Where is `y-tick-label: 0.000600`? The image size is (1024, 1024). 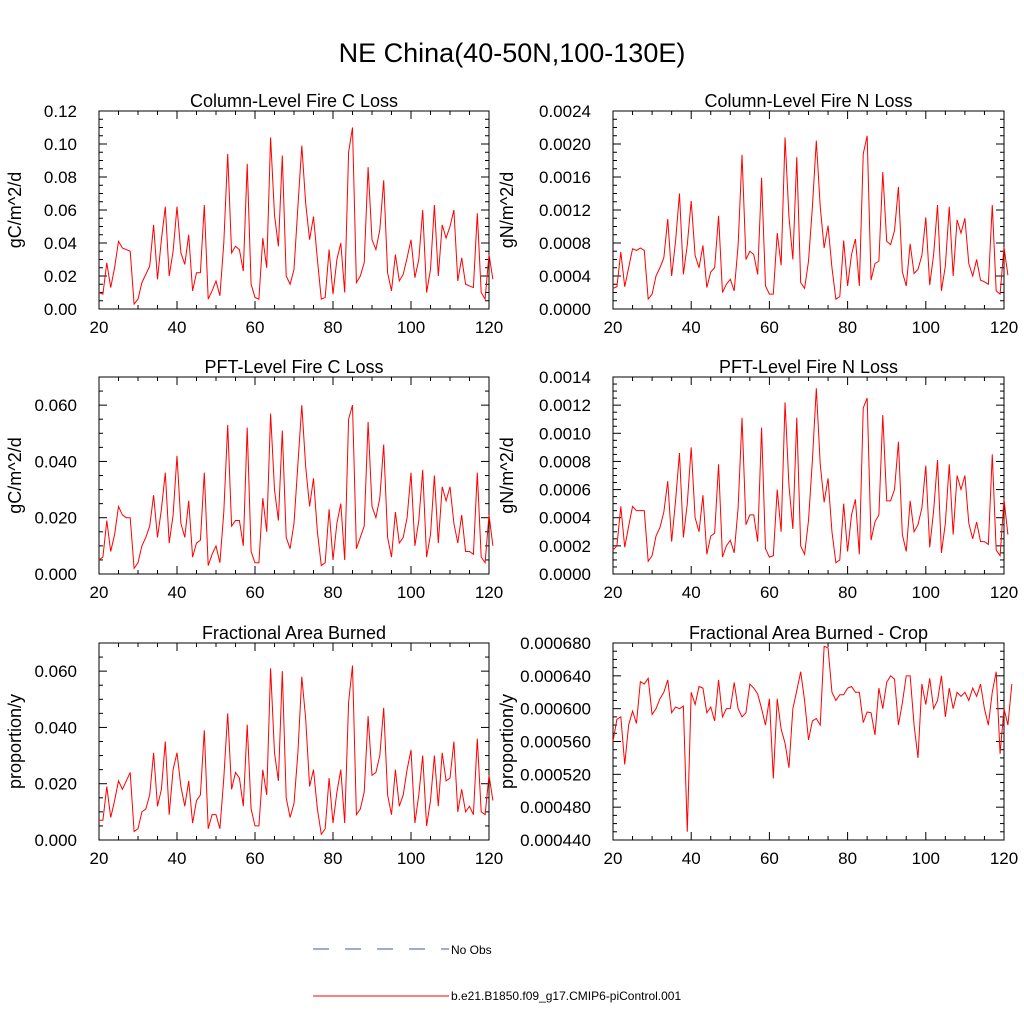
y-tick-label: 0.000600 is located at coordinates (555, 709).